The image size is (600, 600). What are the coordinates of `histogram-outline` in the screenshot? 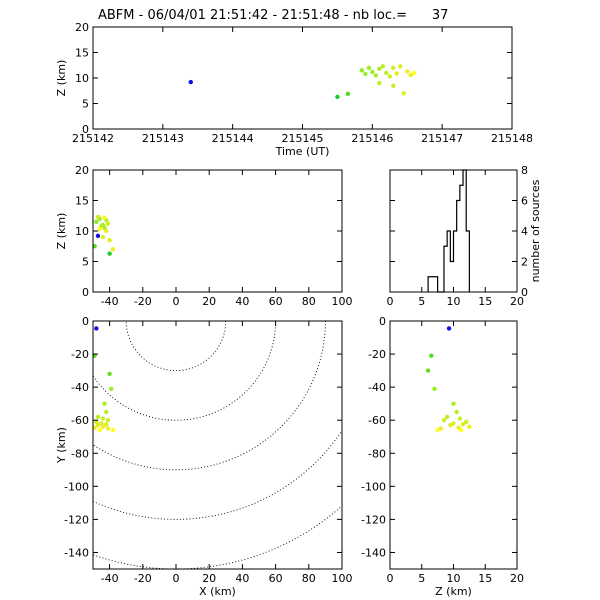 It's located at (448, 231).